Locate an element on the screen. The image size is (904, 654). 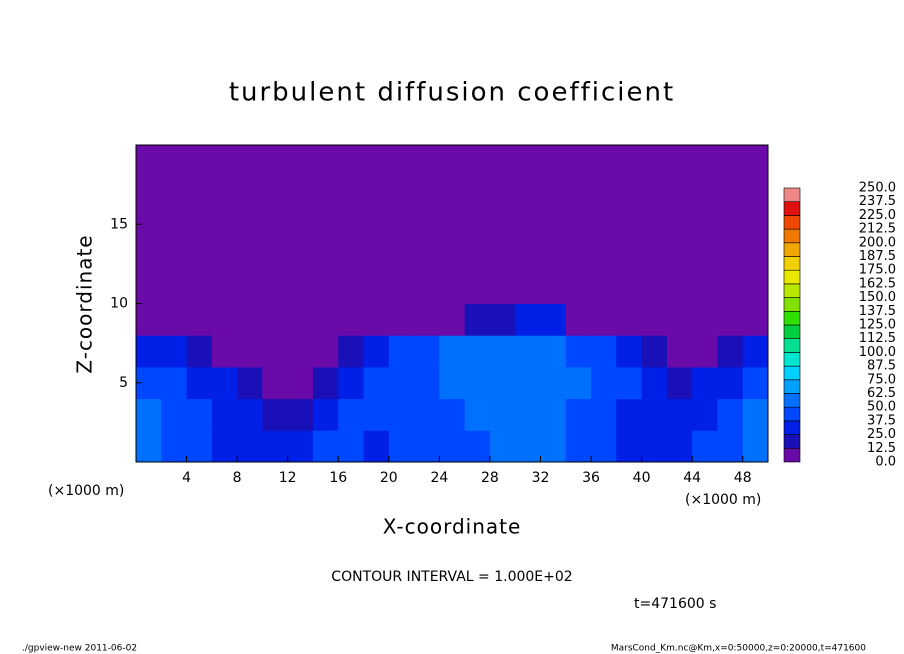
x-unit: (×1000 m) is located at coordinates (723, 500).